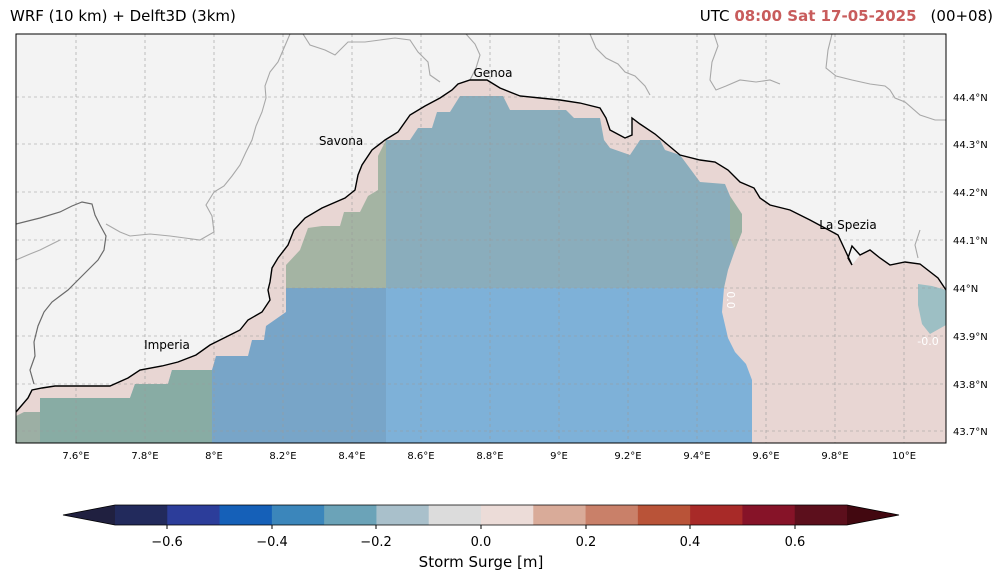 The height and width of the screenshot is (580, 1001). I want to click on forecast-lead: (00+08), so click(961, 16).